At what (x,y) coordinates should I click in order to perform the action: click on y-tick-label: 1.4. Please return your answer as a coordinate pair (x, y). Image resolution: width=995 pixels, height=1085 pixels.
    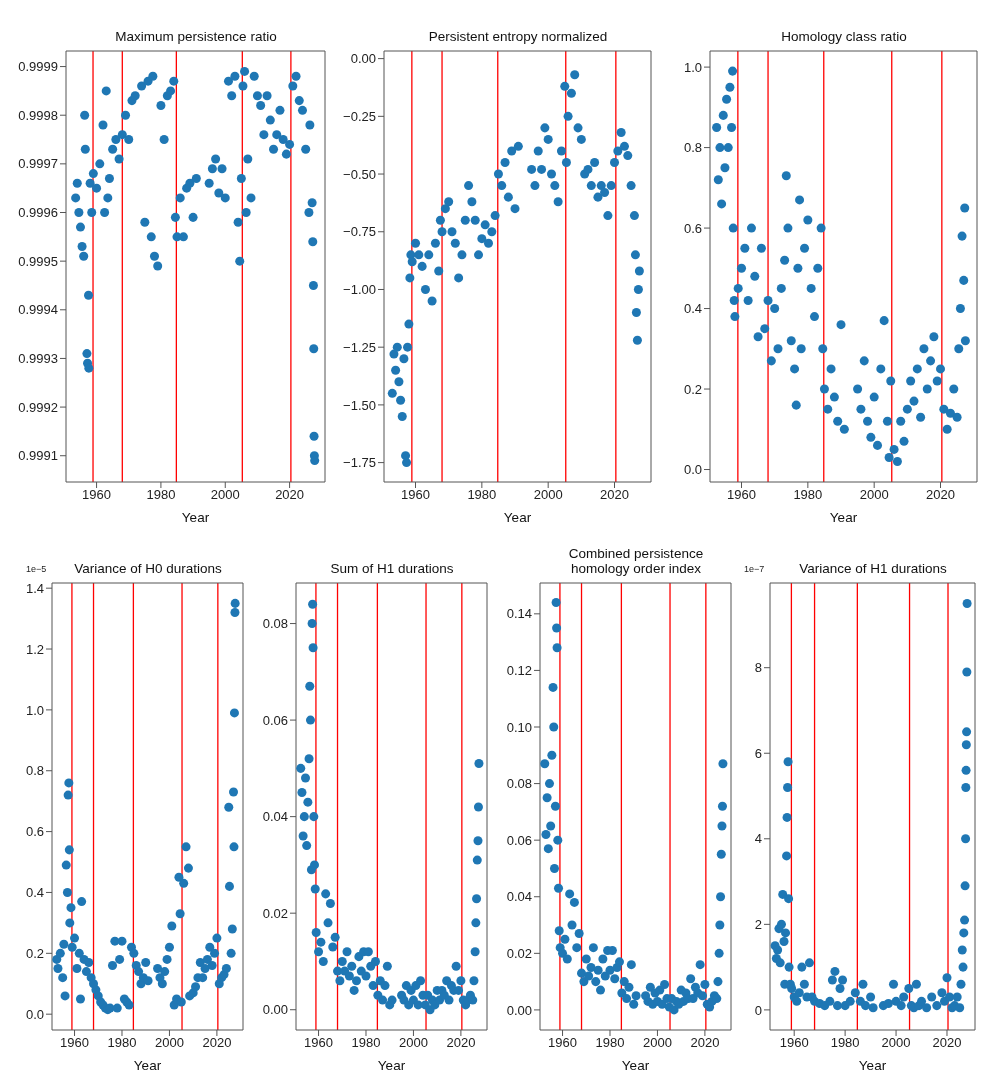
    Looking at the image, I should click on (34, 588).